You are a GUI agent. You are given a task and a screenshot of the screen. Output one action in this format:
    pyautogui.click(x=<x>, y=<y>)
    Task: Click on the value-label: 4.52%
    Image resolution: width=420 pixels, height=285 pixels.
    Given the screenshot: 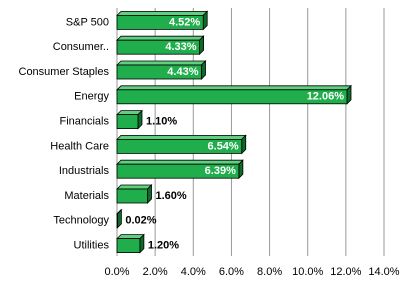 What is the action you would take?
    pyautogui.click(x=184, y=22)
    